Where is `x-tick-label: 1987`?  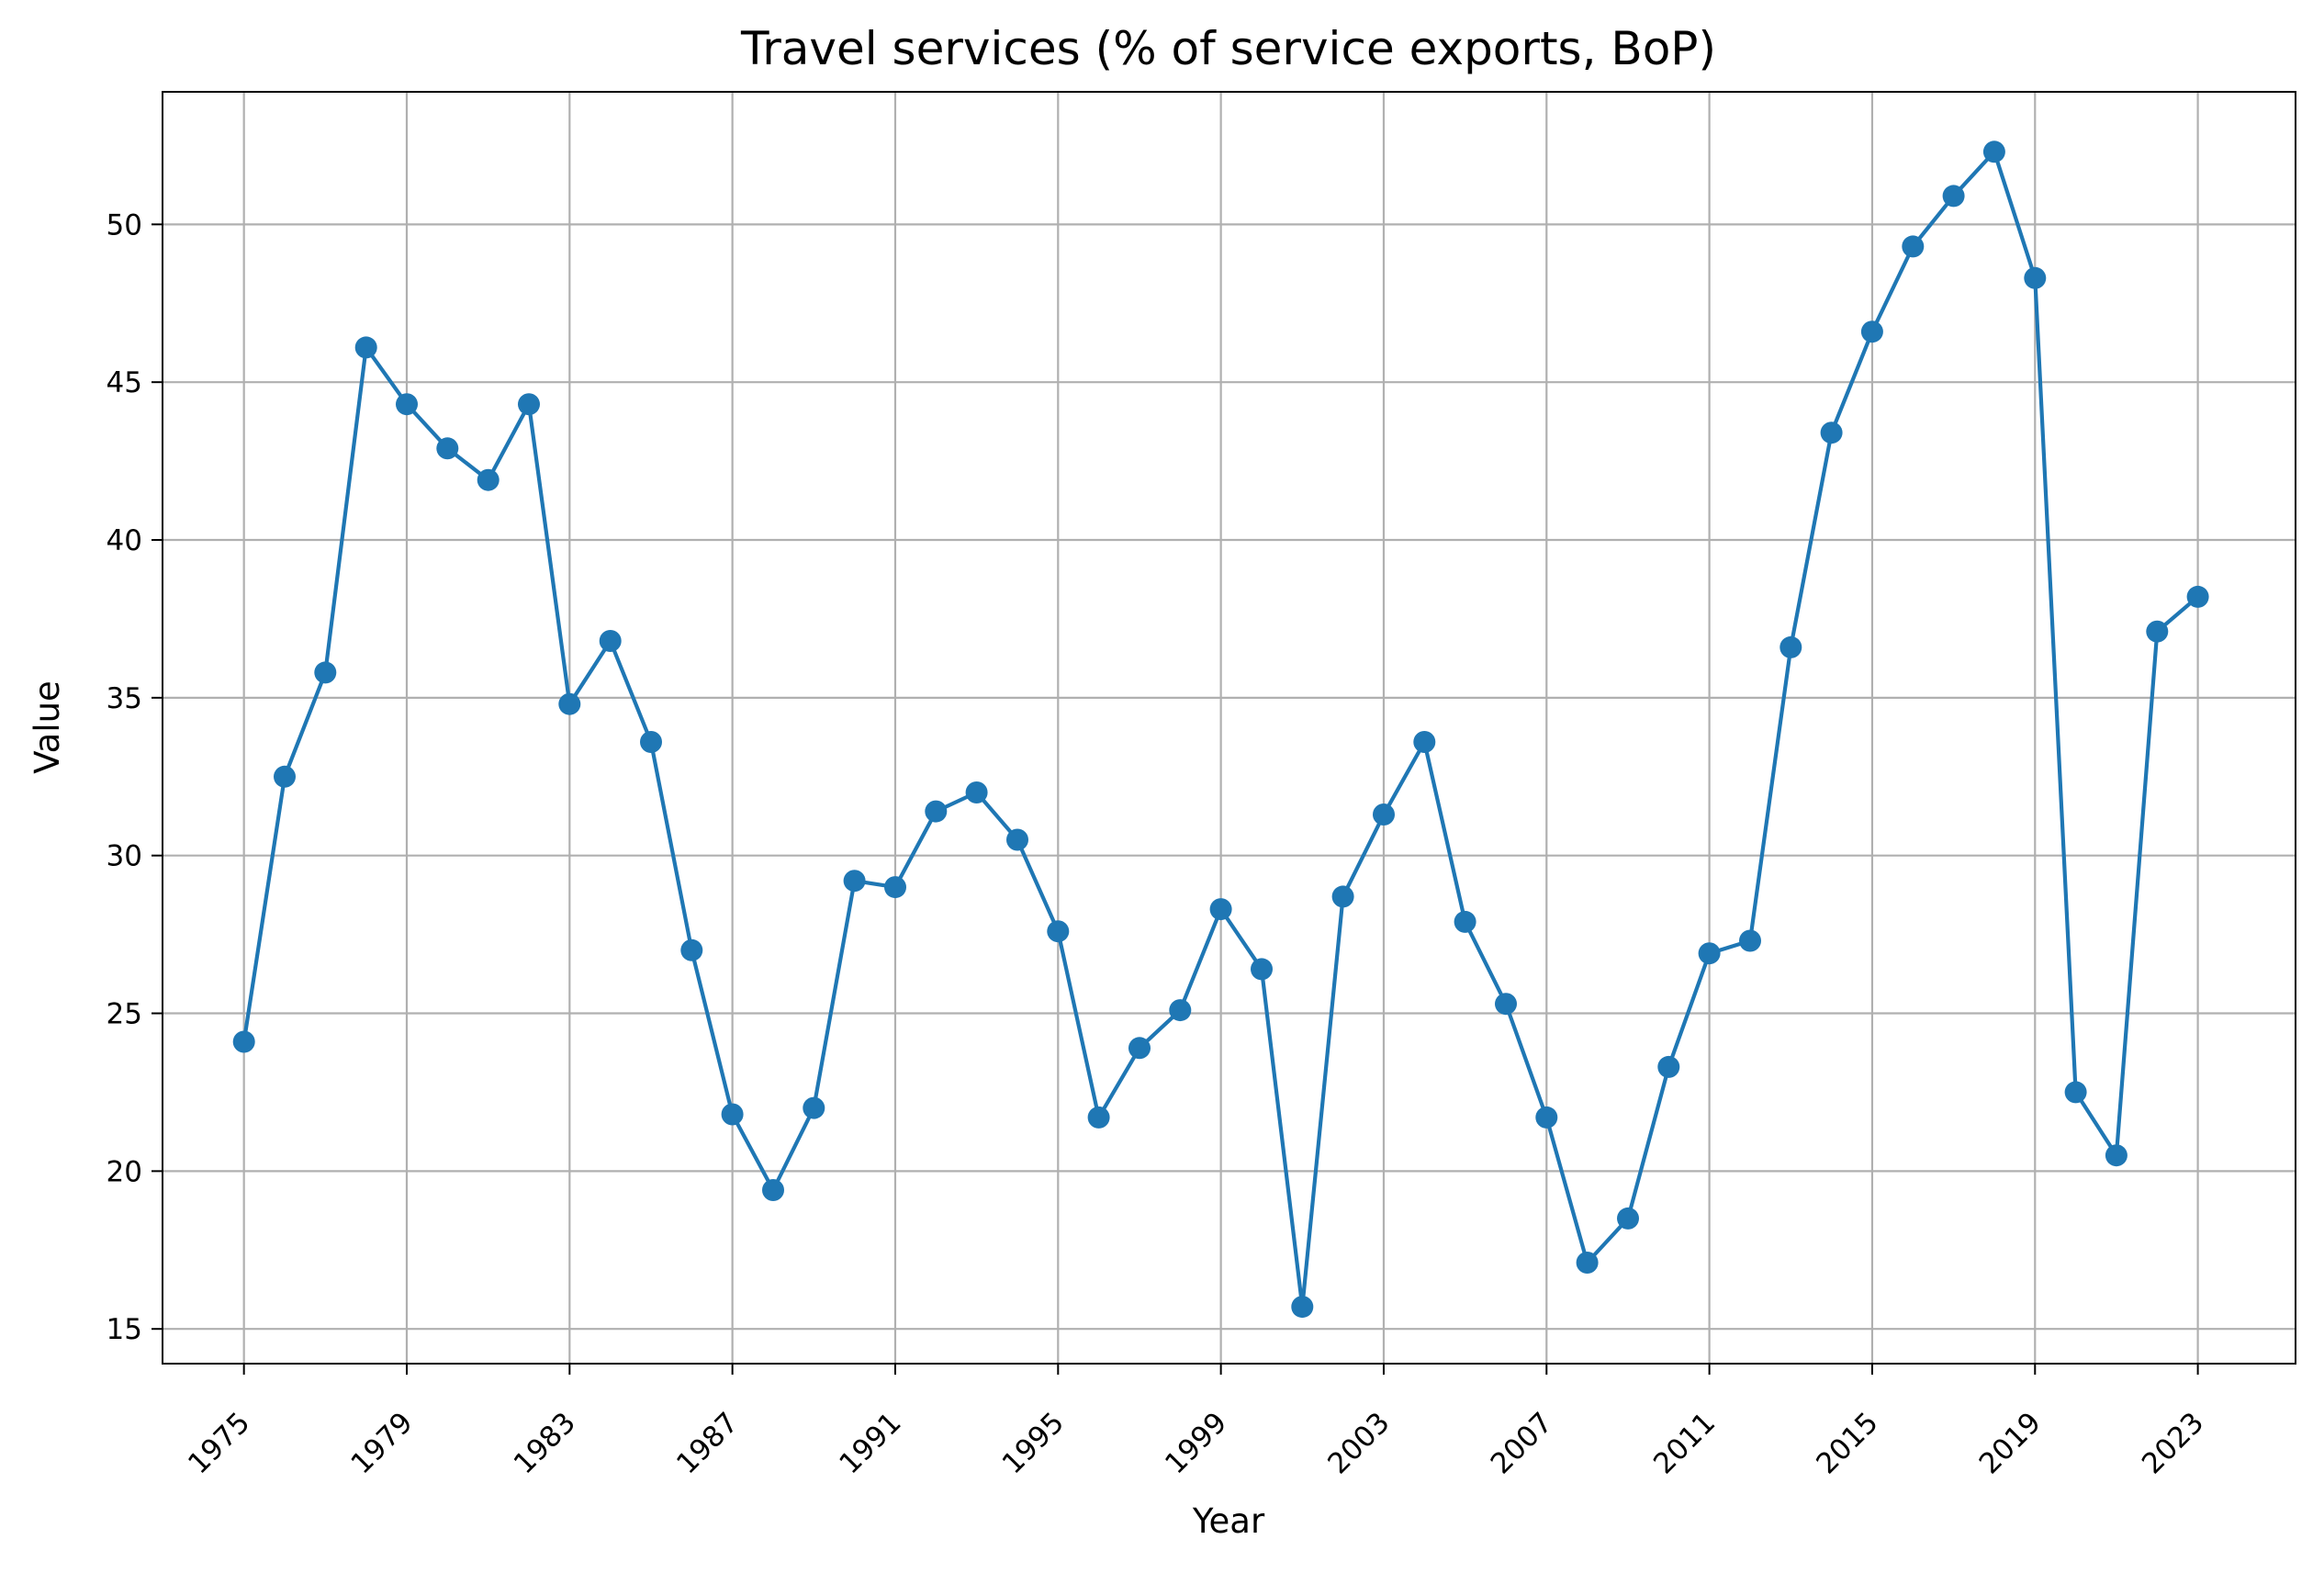 x-tick-label: 1987 is located at coordinates (707, 1443).